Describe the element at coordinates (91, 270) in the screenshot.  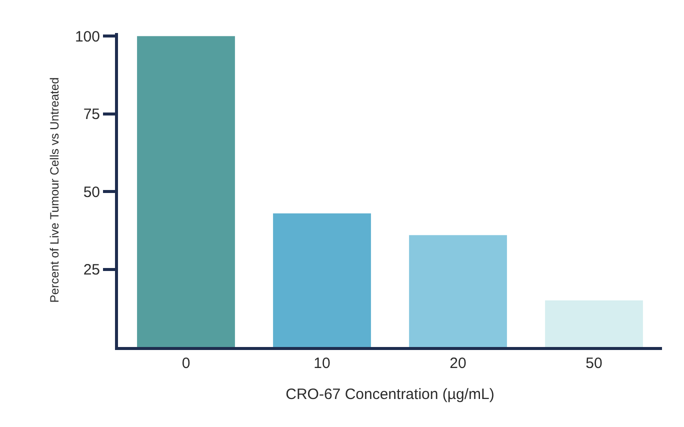
I see `y-tick-label: 25` at that location.